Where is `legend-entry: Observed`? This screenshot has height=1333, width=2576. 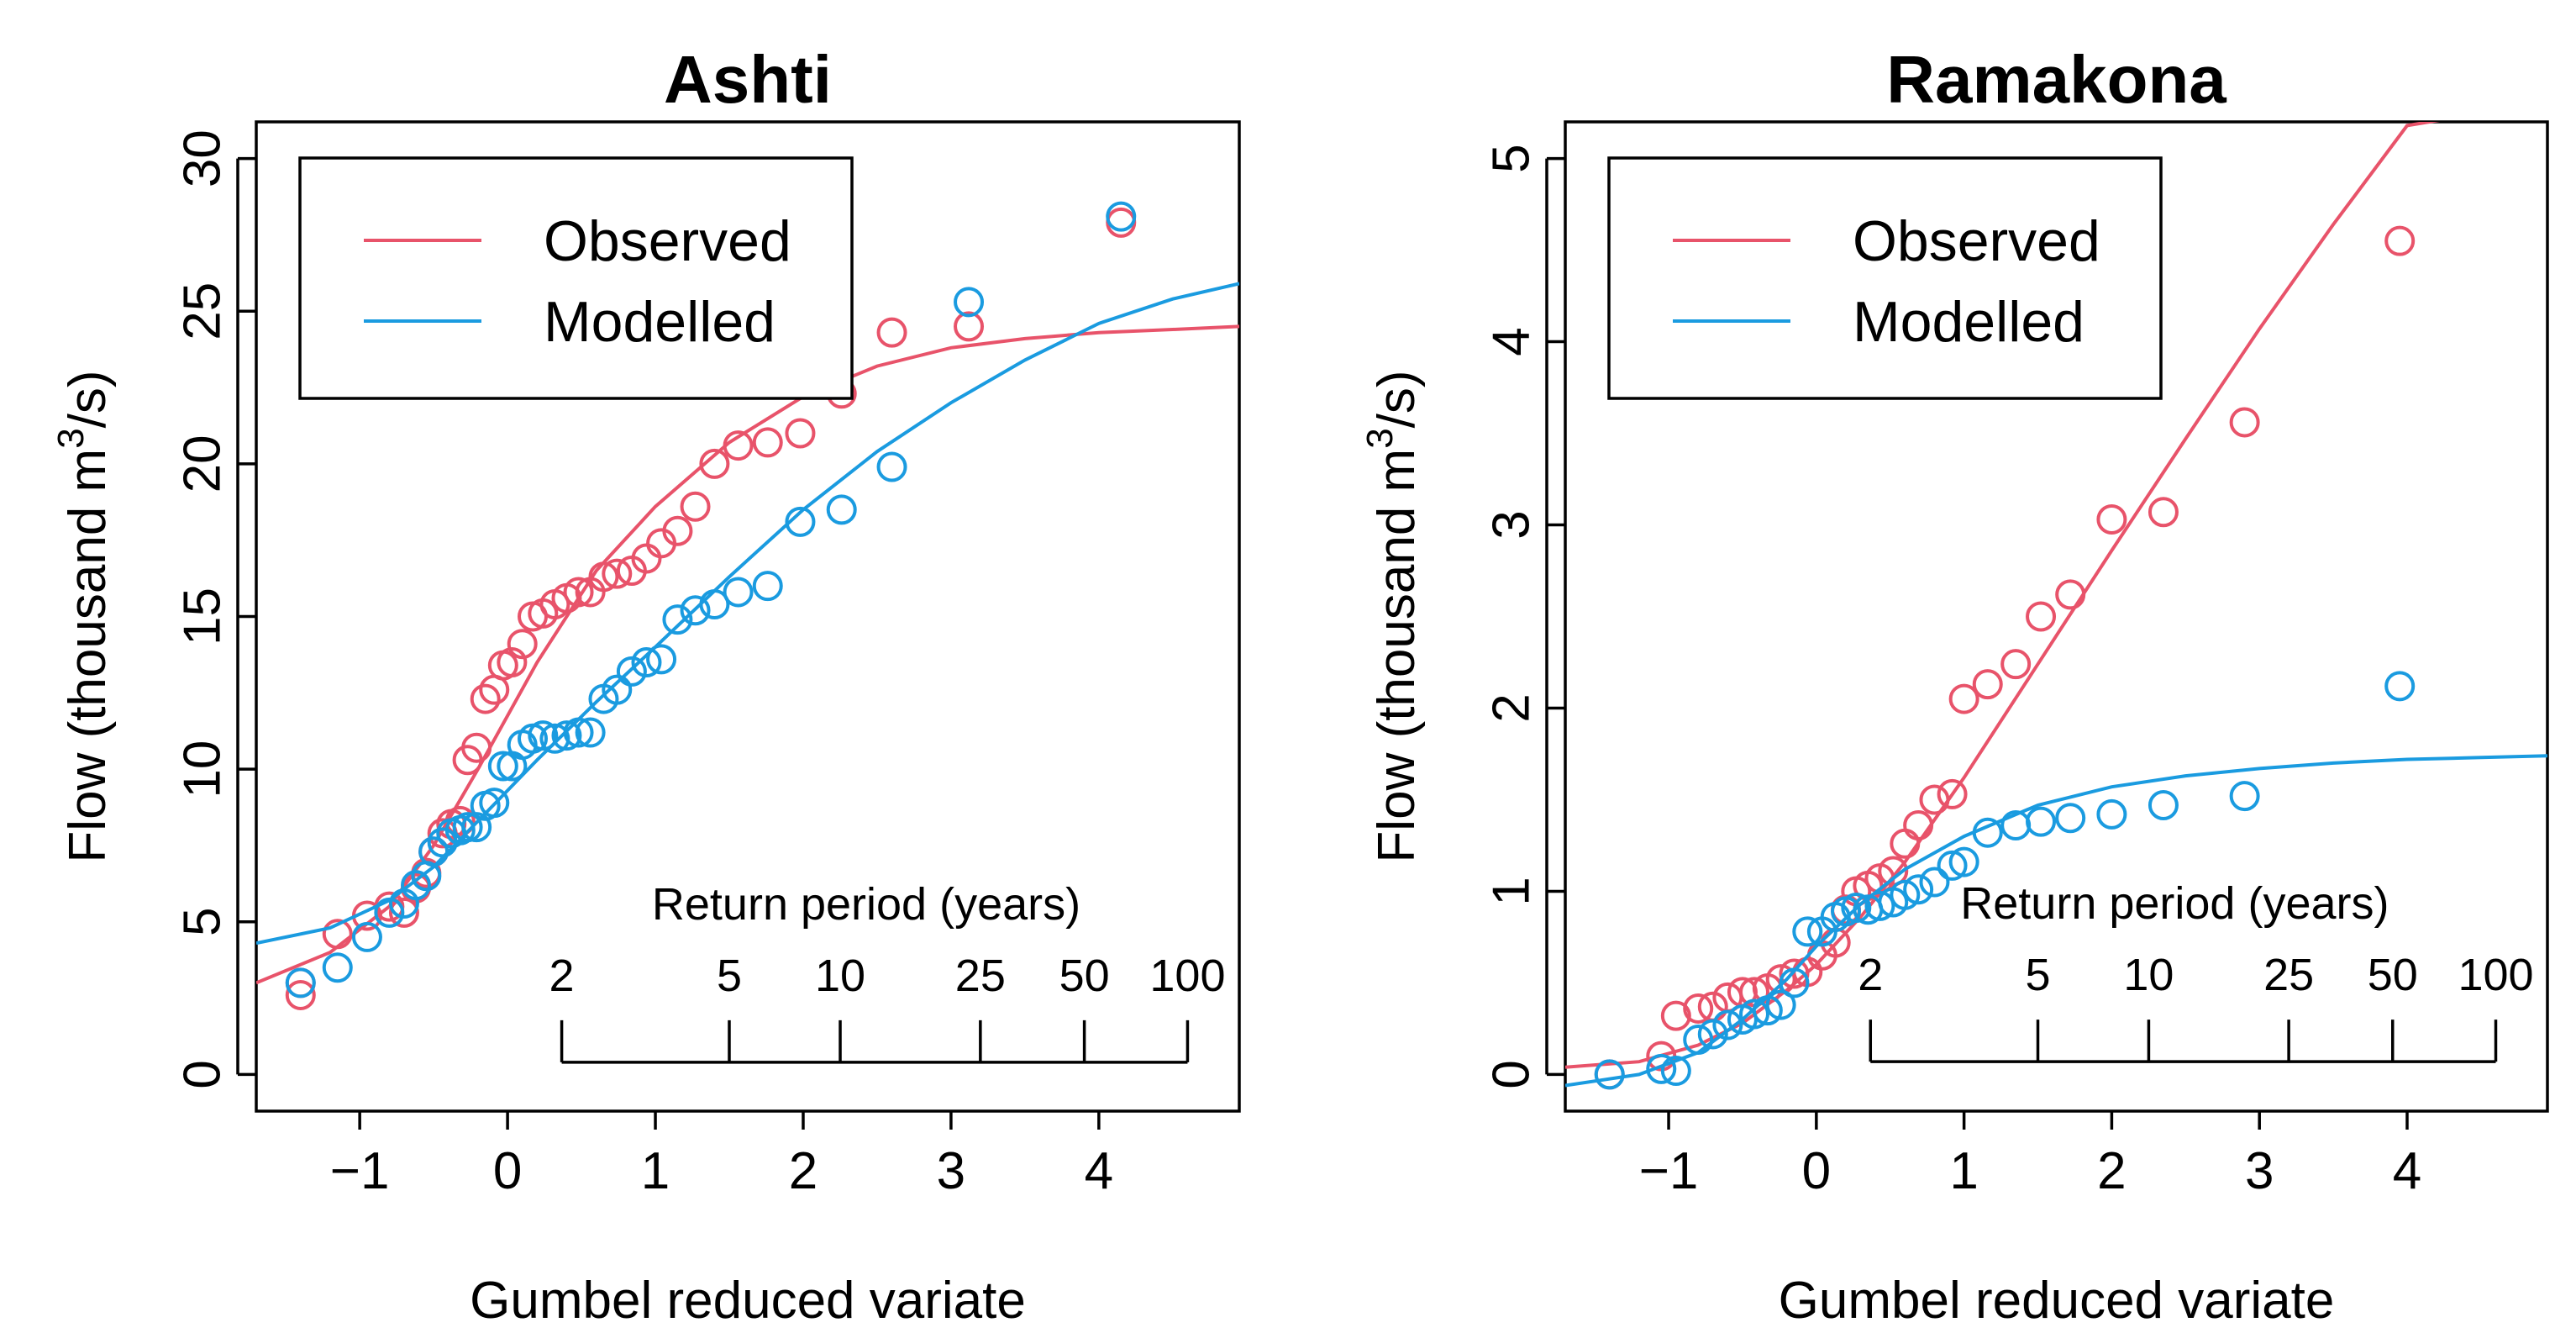 legend-entry: Observed is located at coordinates (1976, 241).